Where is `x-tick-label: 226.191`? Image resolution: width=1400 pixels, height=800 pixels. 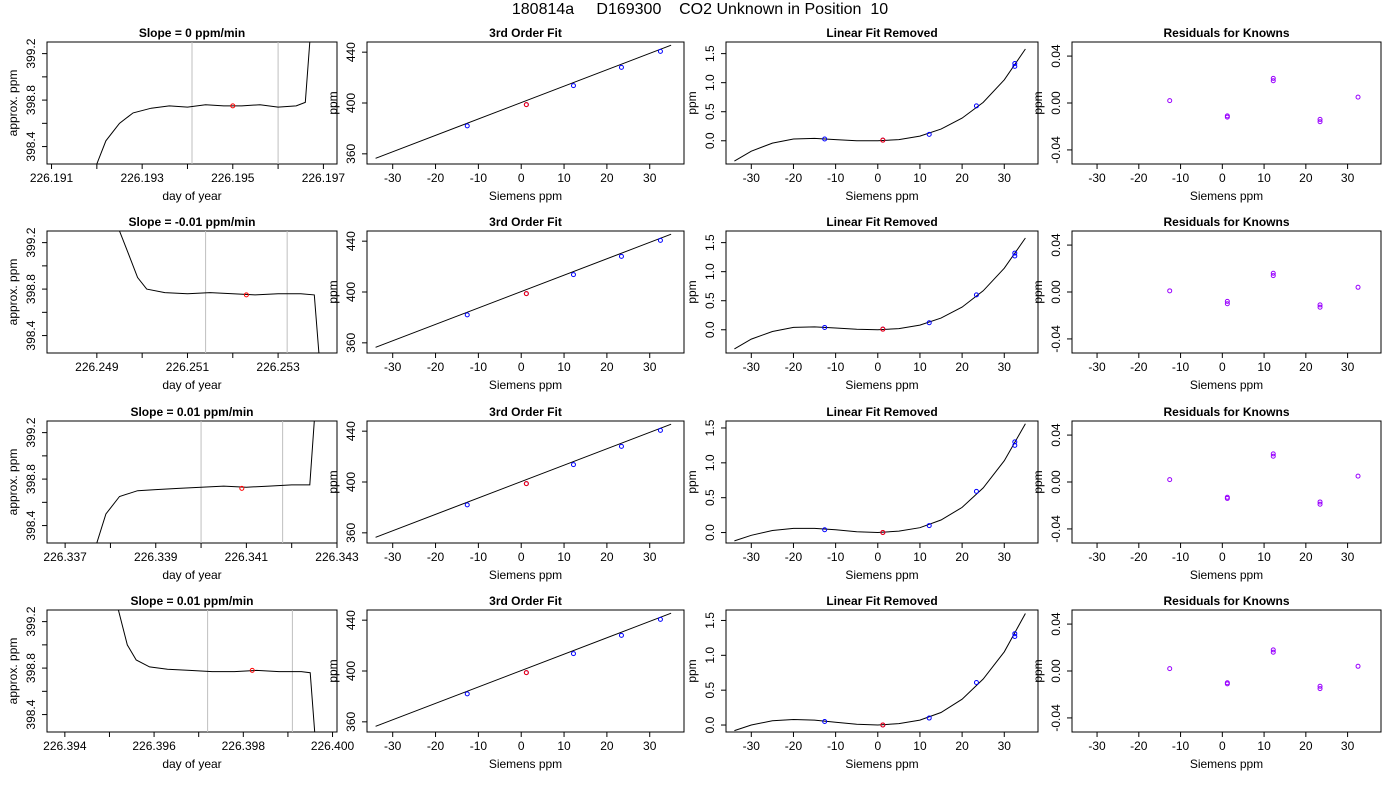
x-tick-label: 226.191 is located at coordinates (52, 178).